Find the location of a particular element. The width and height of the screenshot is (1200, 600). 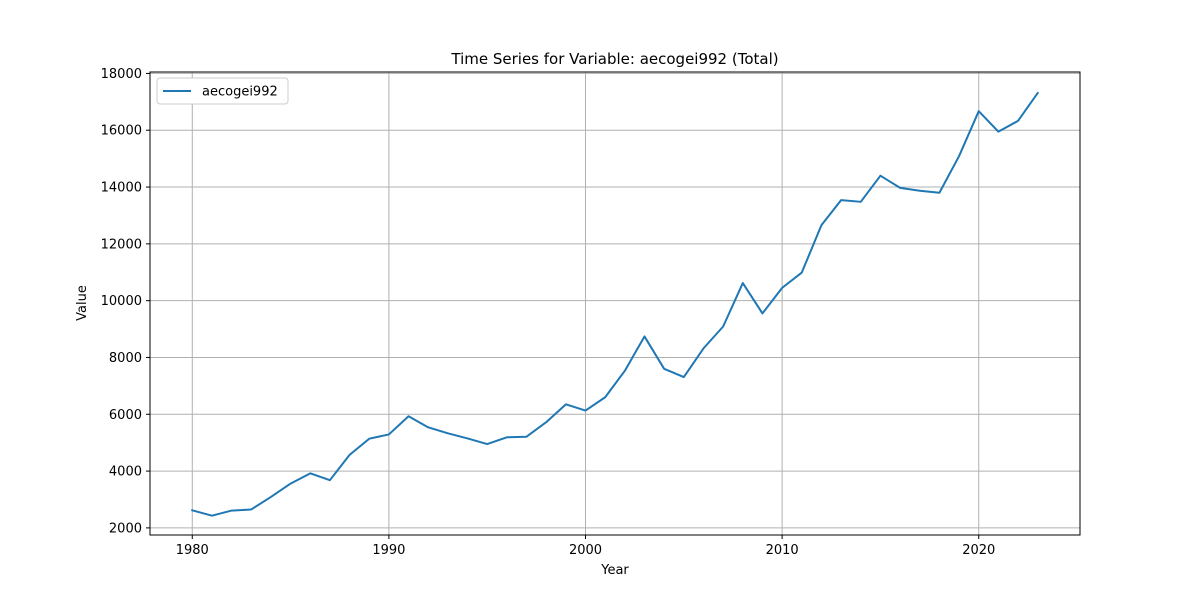

x-axis-label: Year is located at coordinates (614, 570).